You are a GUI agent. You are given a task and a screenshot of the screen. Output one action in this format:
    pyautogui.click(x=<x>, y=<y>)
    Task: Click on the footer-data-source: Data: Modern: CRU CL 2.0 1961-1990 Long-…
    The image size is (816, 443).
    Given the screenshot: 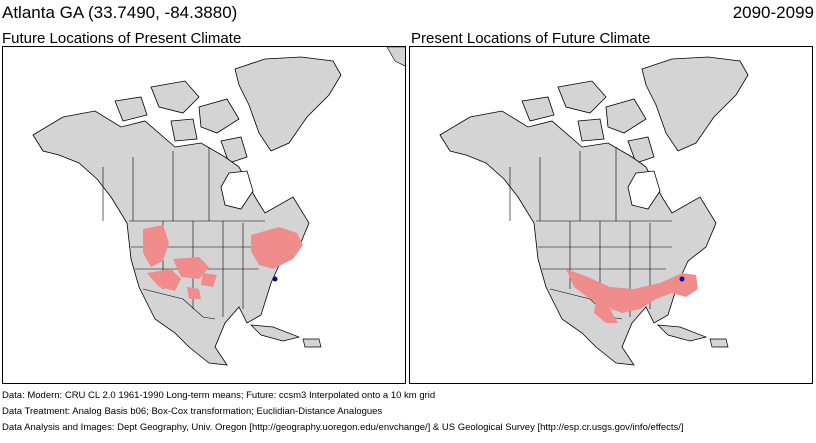 What is the action you would take?
    pyautogui.click(x=219, y=395)
    